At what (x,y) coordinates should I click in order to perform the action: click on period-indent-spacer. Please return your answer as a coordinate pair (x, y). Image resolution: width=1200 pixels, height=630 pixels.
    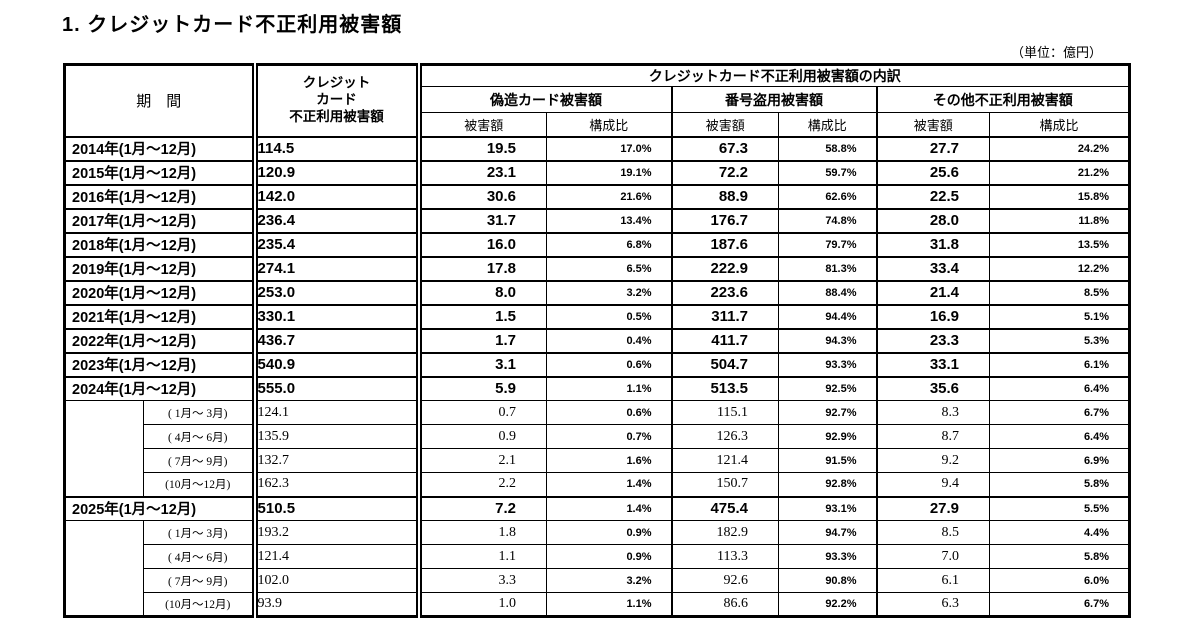
    Looking at the image, I should click on (104, 448).